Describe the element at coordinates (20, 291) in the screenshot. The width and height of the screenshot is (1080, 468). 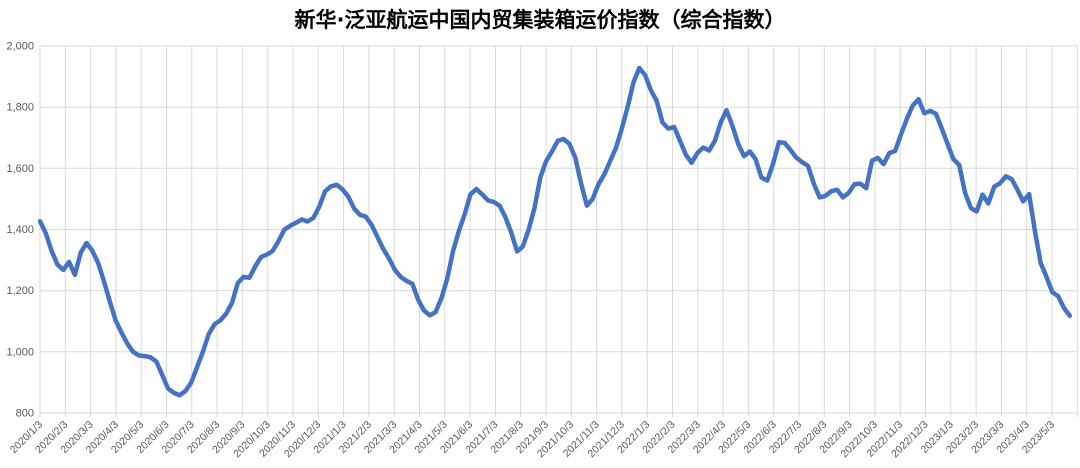
I see `y-axis-tick-label: 1,200` at that location.